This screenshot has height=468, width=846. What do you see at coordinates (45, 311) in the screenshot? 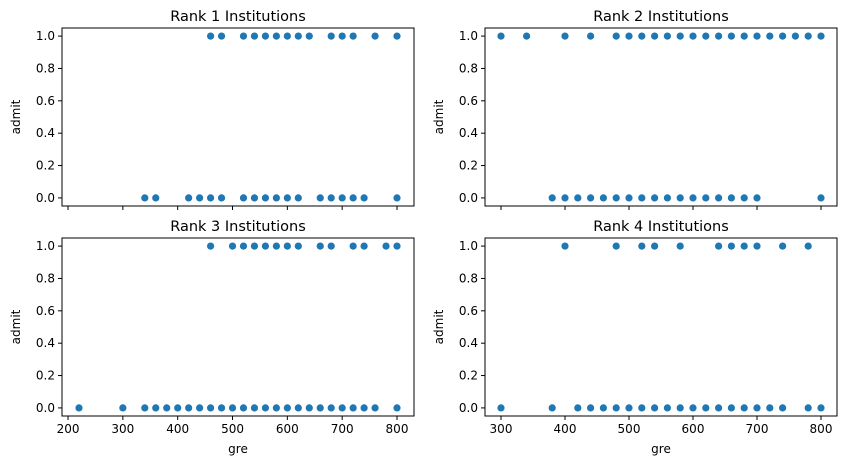
I see `y-tick-label: 0.6` at bounding box center [45, 311].